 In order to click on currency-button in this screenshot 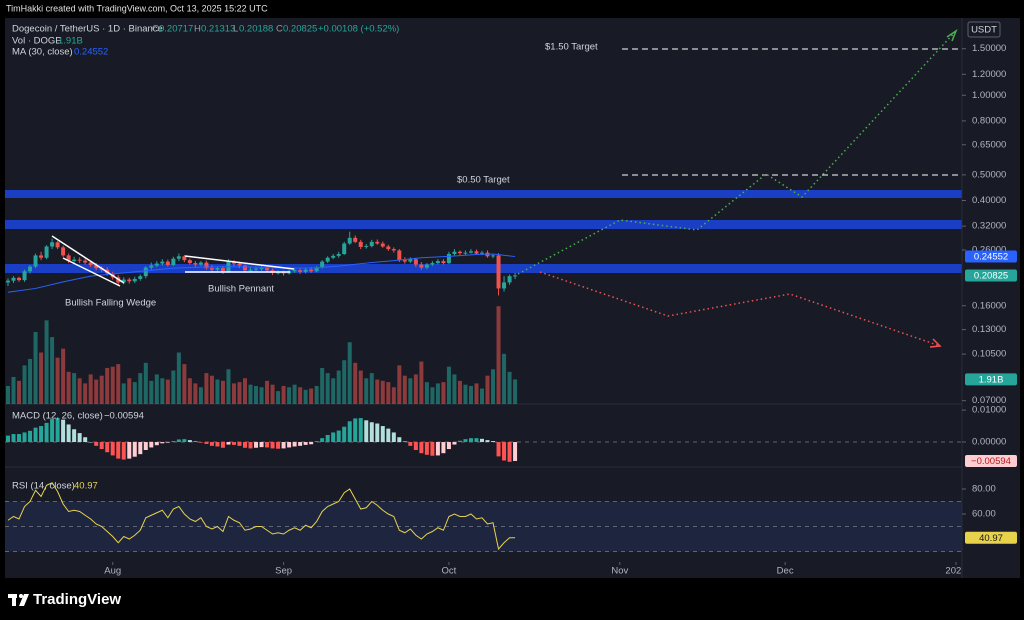, I will do `click(984, 29)`.